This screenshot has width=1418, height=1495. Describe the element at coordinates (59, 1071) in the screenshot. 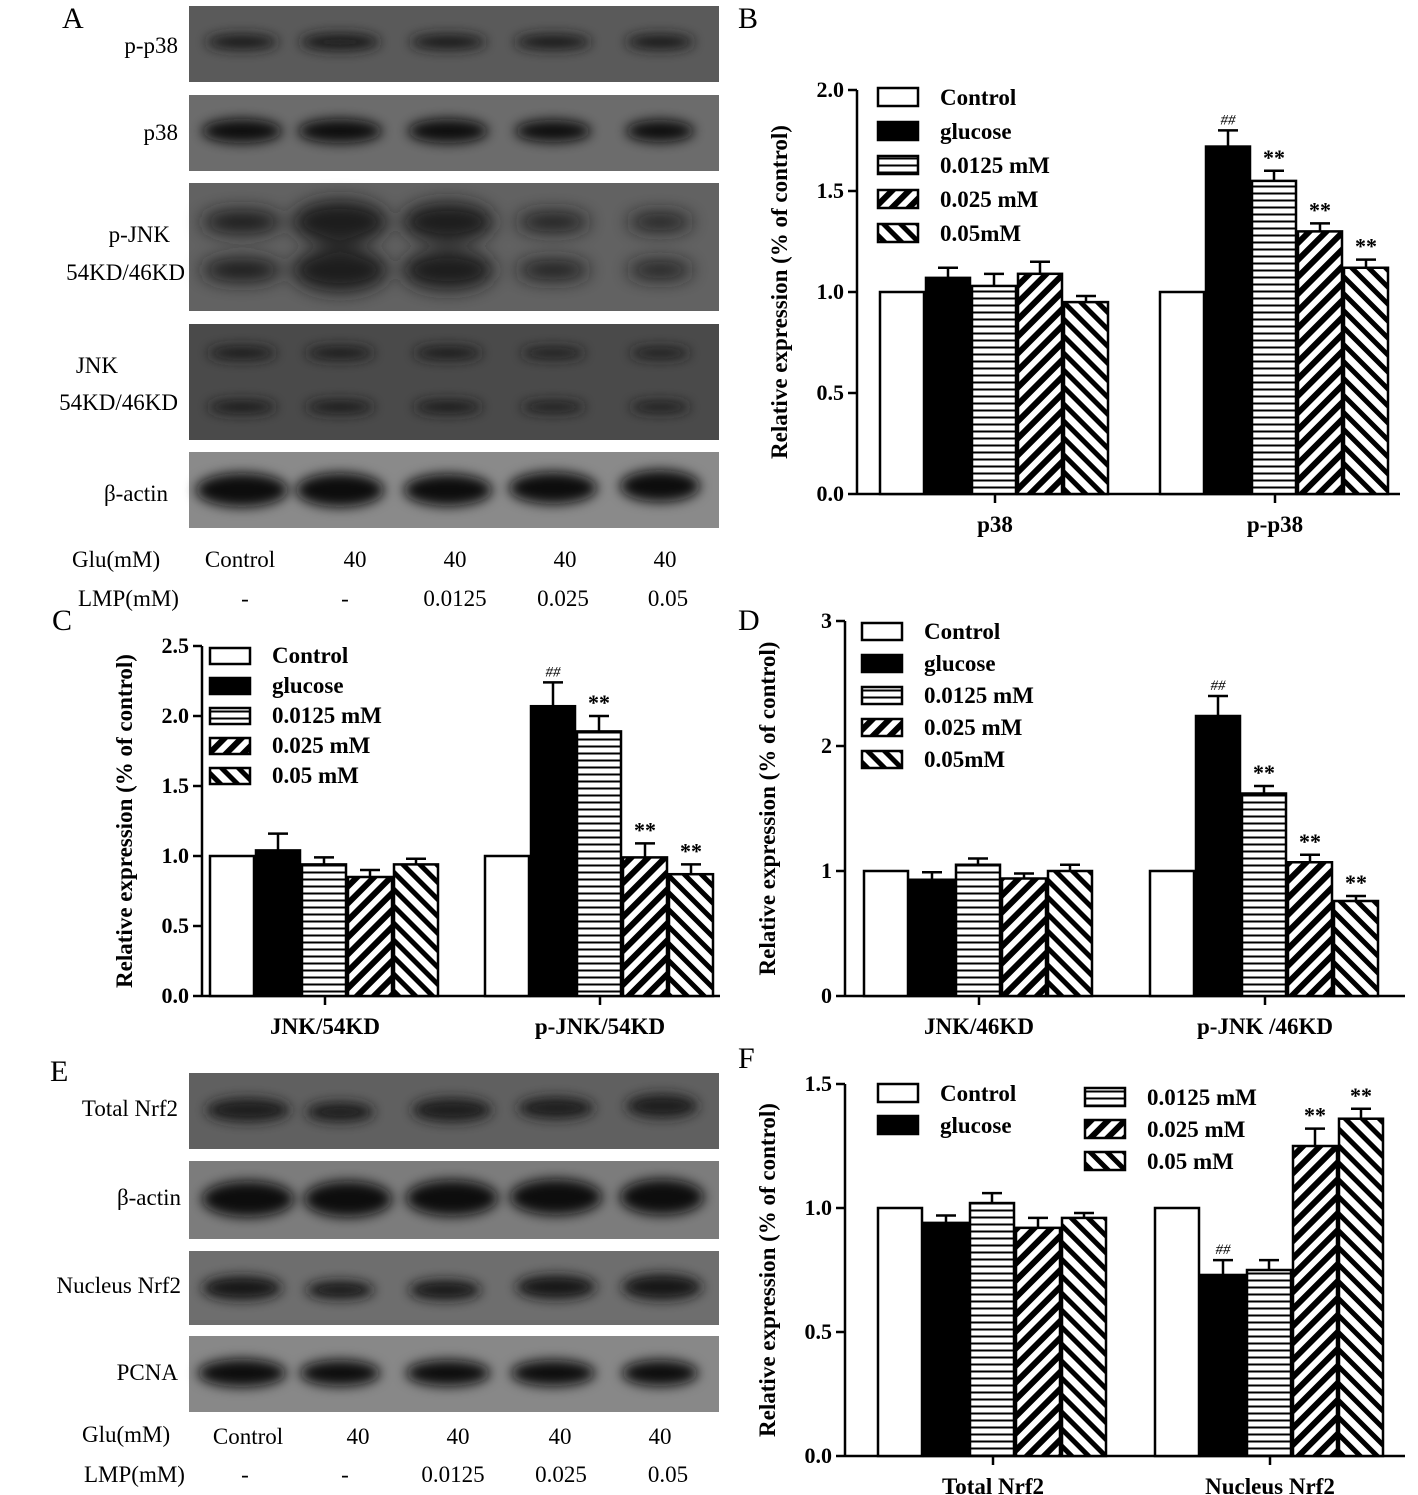

I see `panel-e-letter: E` at that location.